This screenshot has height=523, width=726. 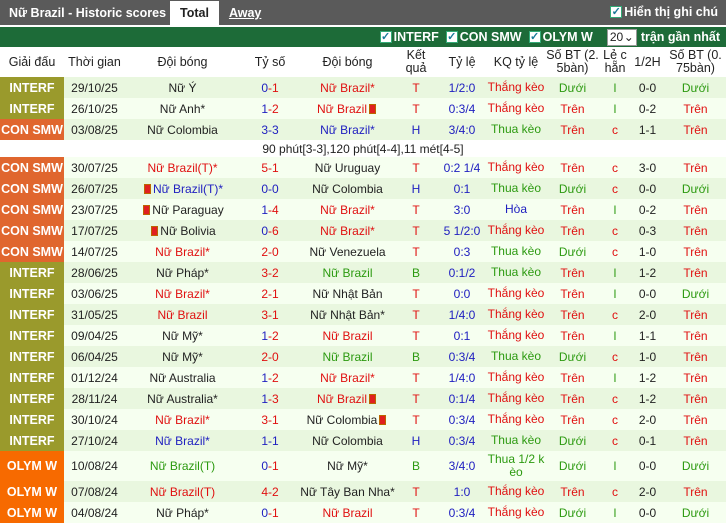 I want to click on team-name: Nữ Uruguay, so click(x=347, y=167).